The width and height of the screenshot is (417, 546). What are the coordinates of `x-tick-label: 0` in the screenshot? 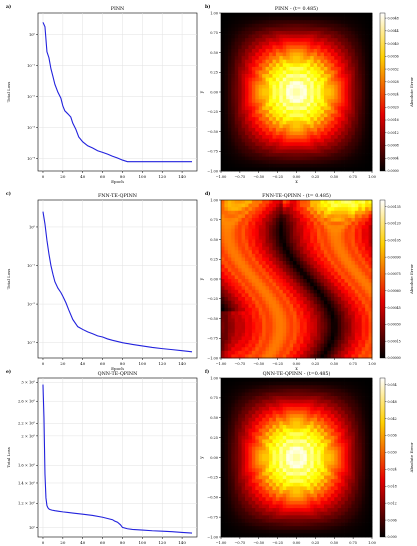 It's located at (43, 363).